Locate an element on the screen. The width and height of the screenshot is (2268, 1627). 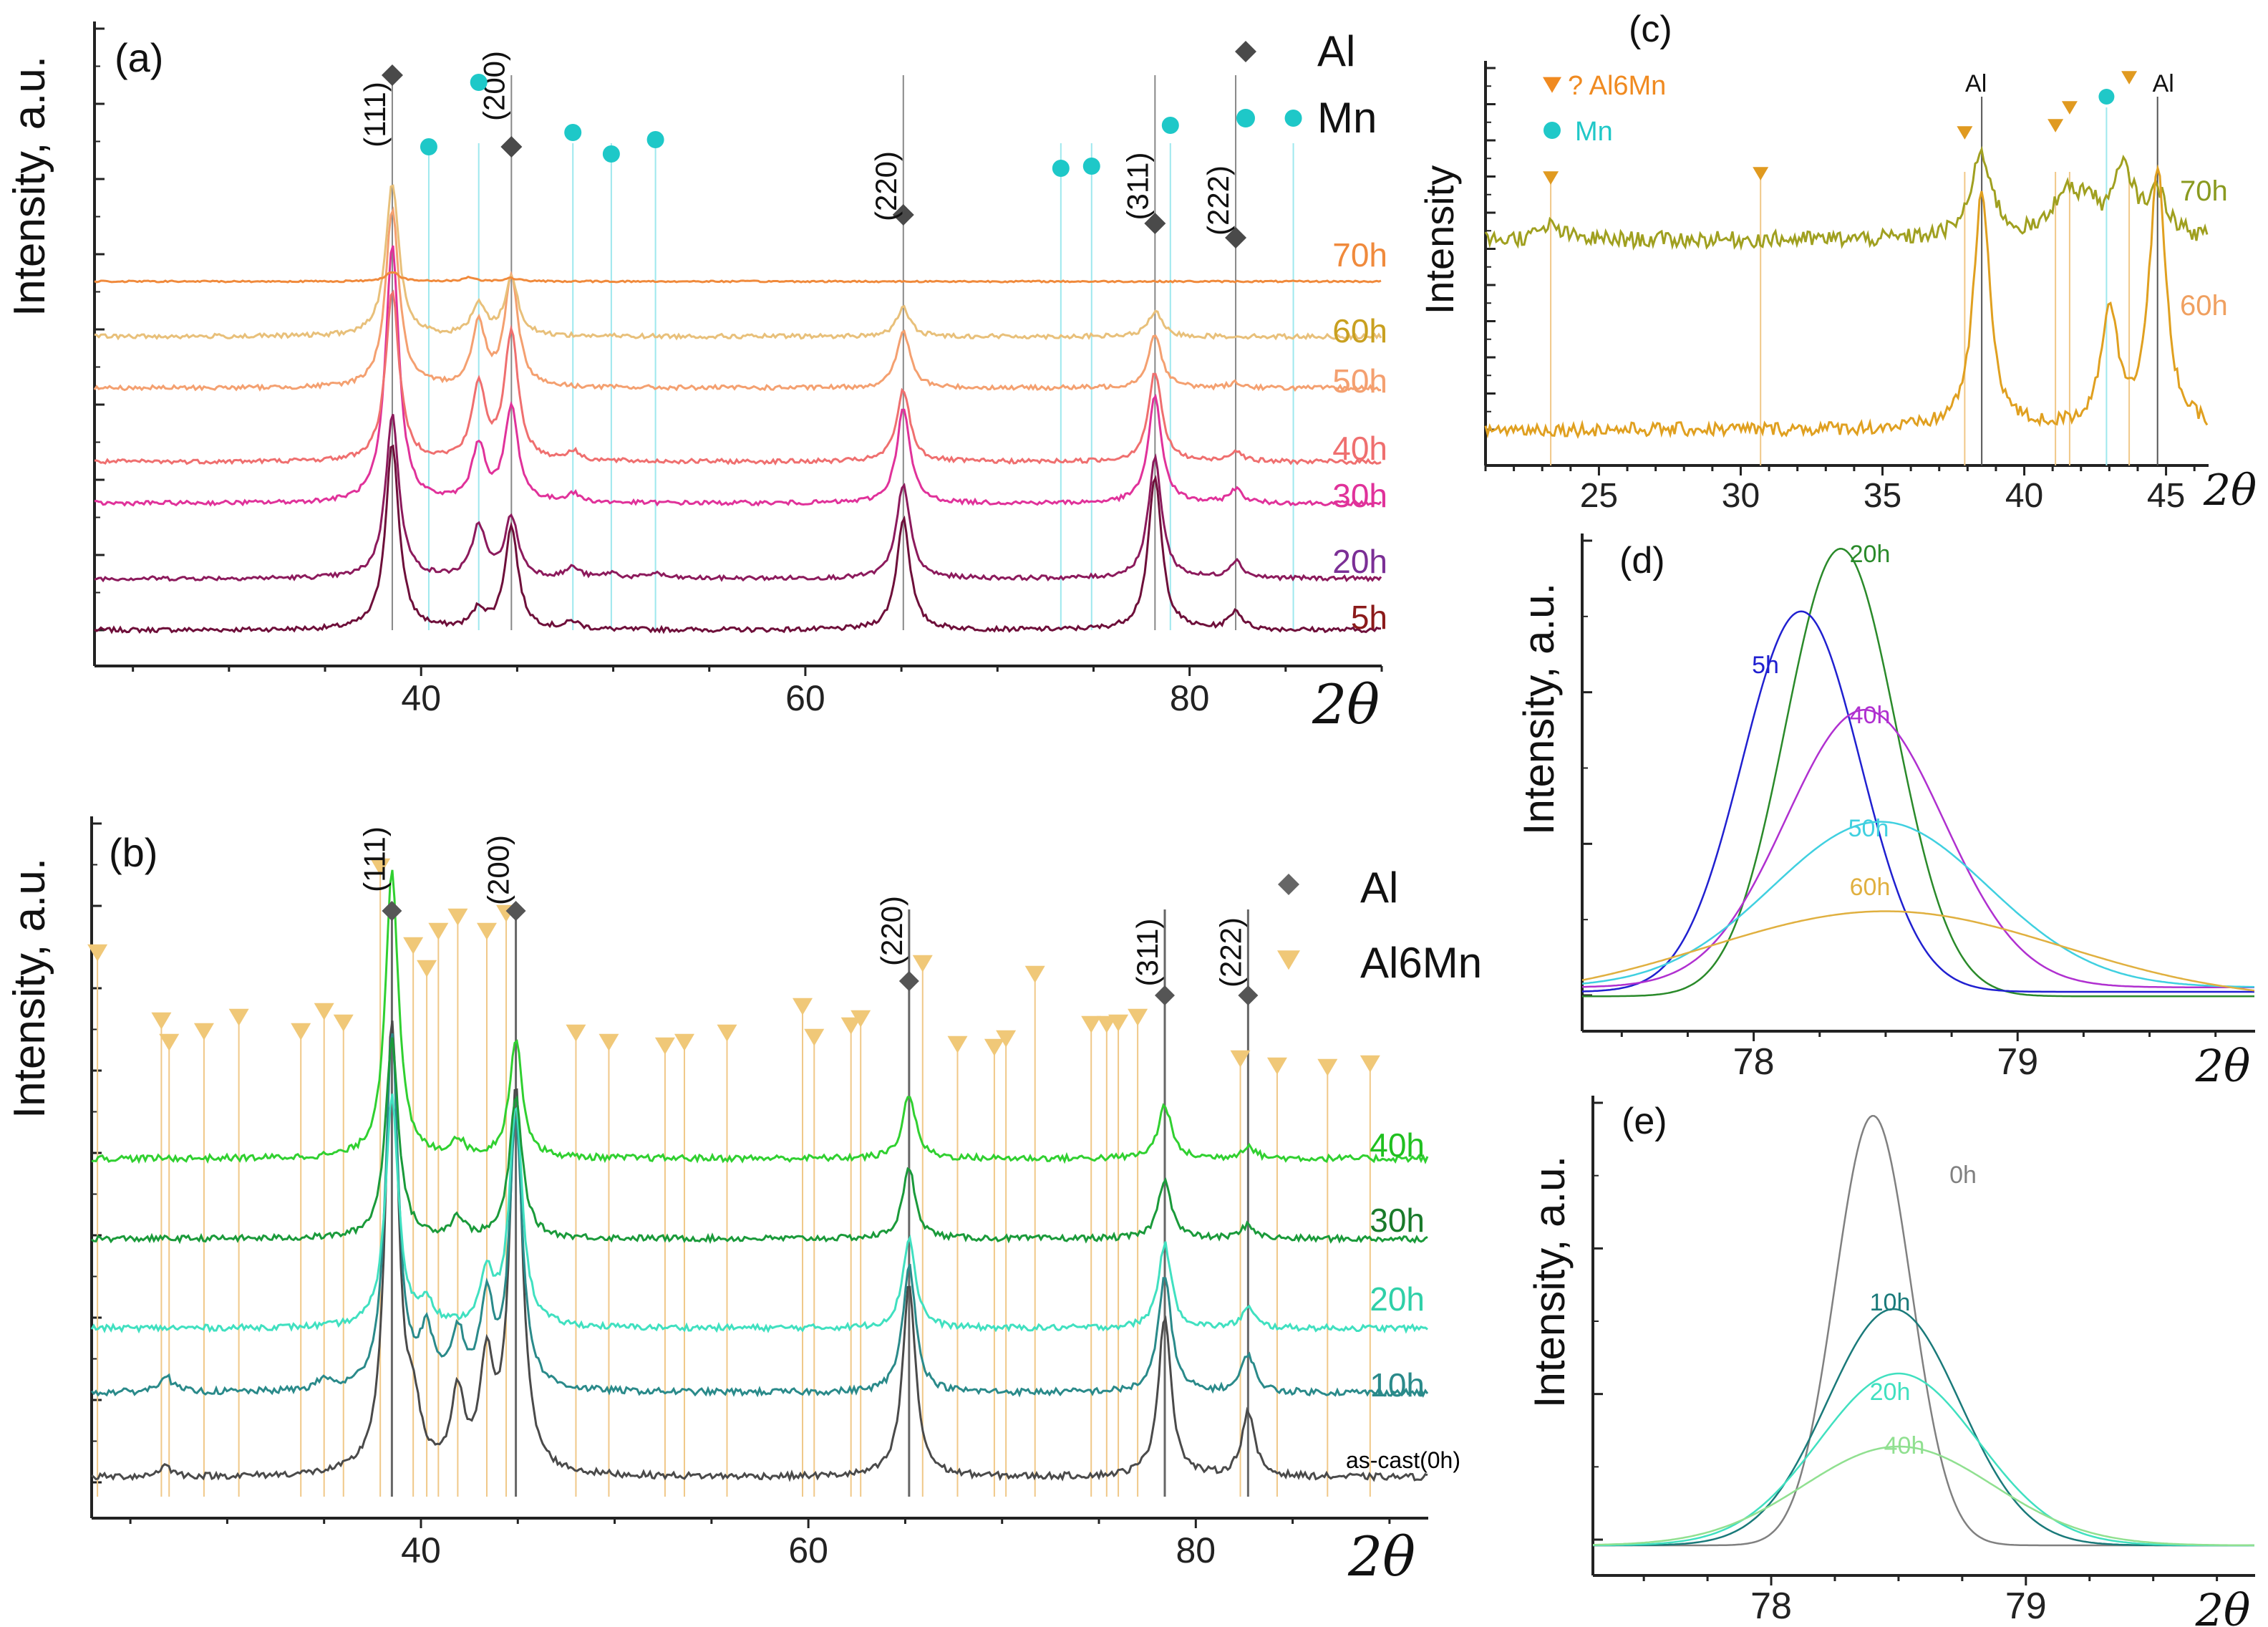
x-tick-label: 45 is located at coordinates (2166, 496).